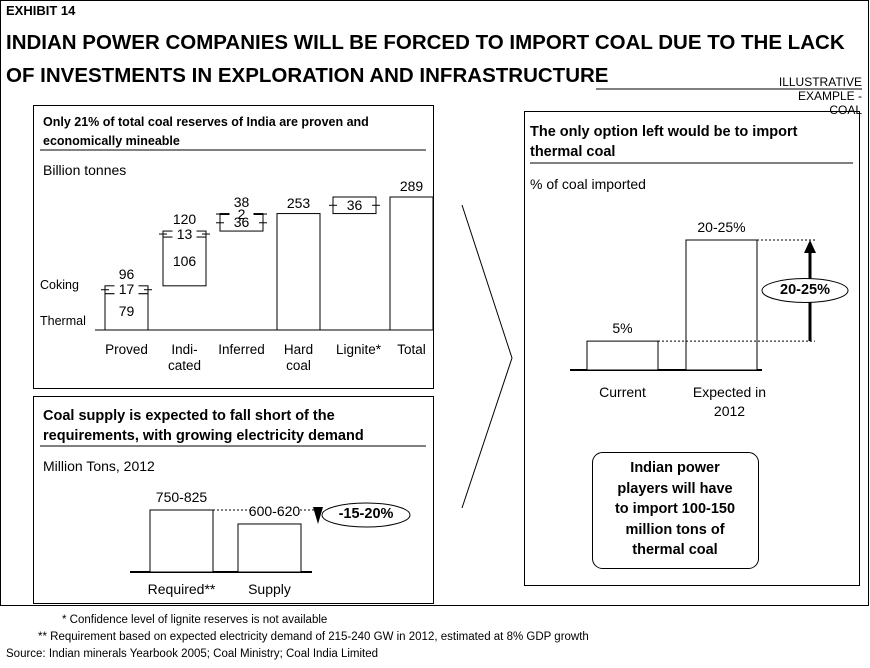 This screenshot has width=870, height=668. I want to click on callout-line: to import 100-150, so click(675, 509).